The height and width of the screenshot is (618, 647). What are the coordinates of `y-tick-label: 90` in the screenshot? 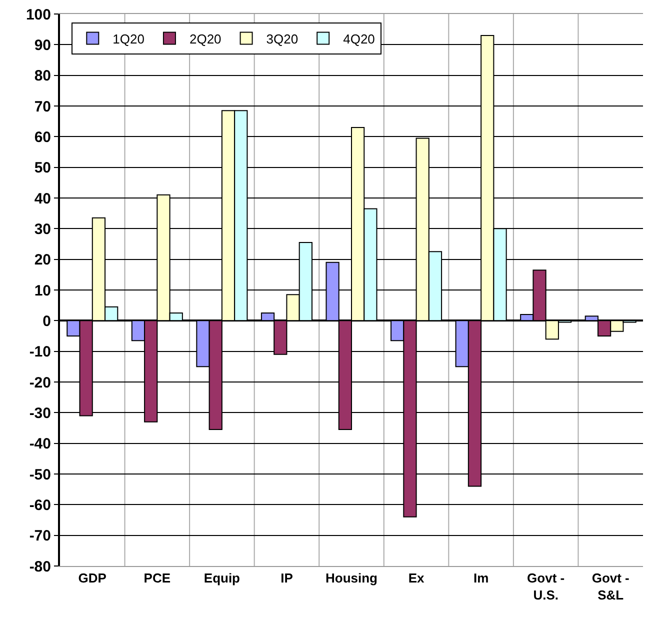 It's located at (42, 45).